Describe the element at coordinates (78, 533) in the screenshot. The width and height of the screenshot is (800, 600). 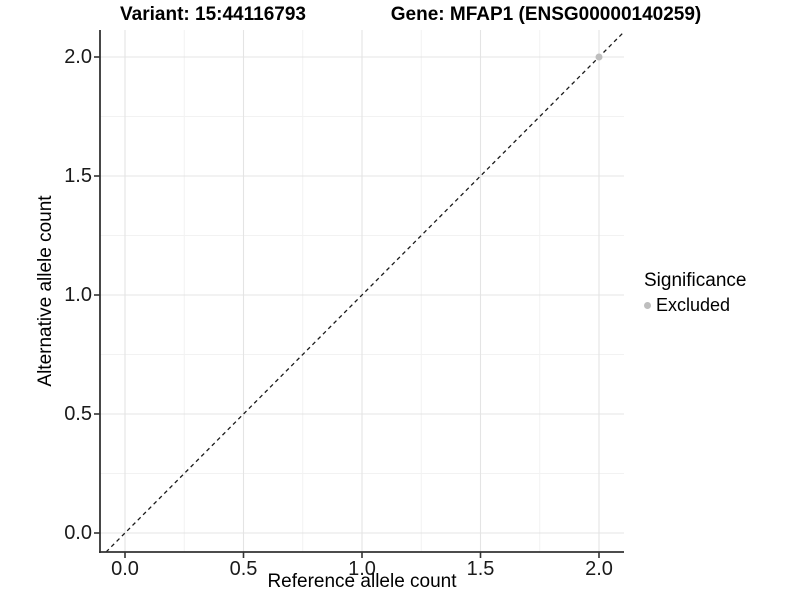
I see `y-tick-label: 0.0` at that location.